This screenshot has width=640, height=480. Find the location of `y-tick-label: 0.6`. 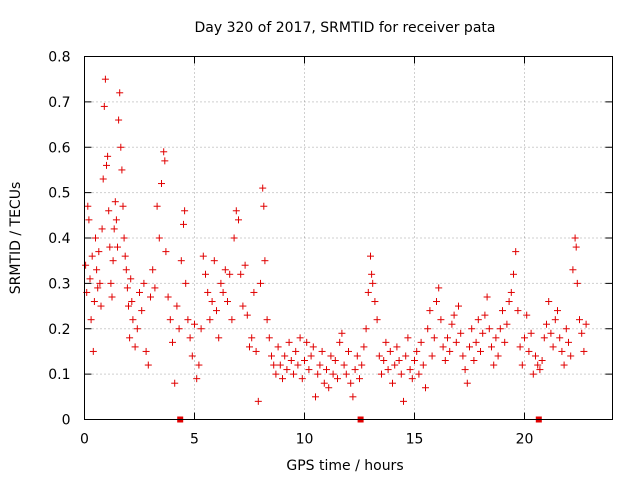

y-tick-label: 0.6 is located at coordinates (59, 148).